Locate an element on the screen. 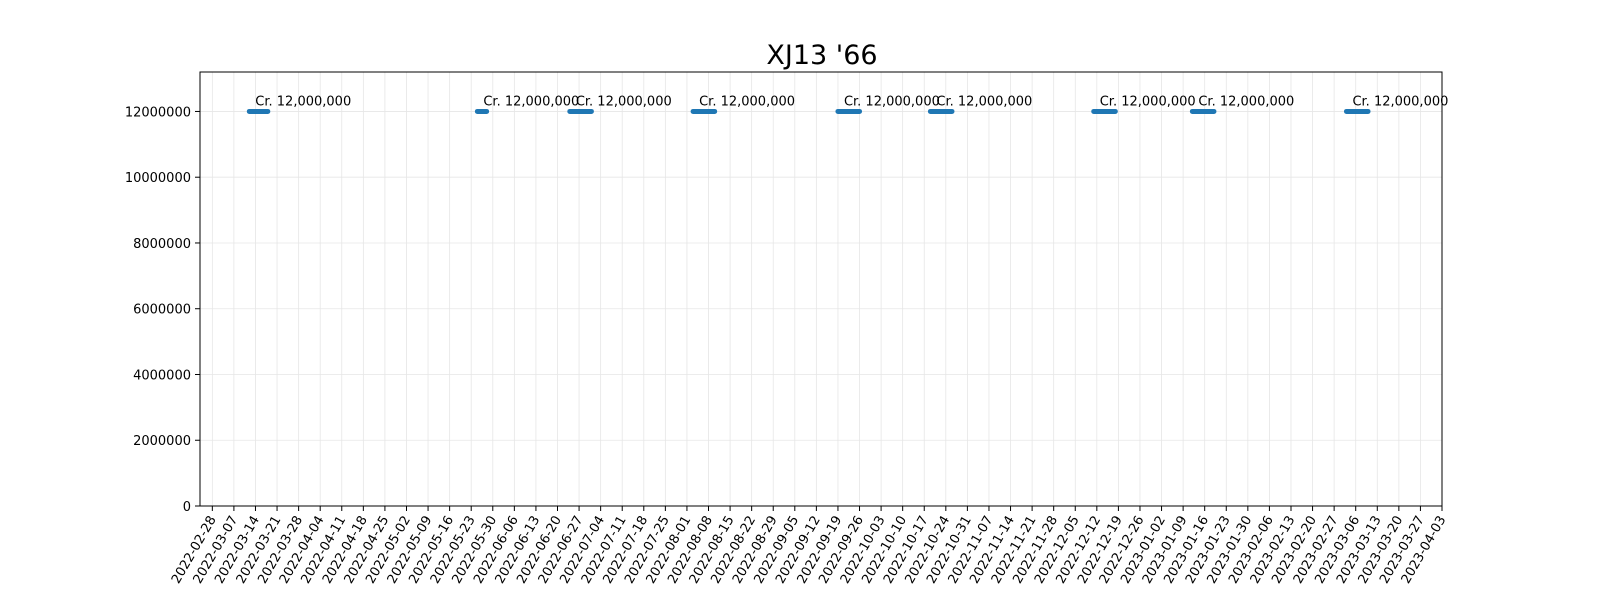 The width and height of the screenshot is (1600, 600). y-tick-label: 12000000 is located at coordinates (158, 112).